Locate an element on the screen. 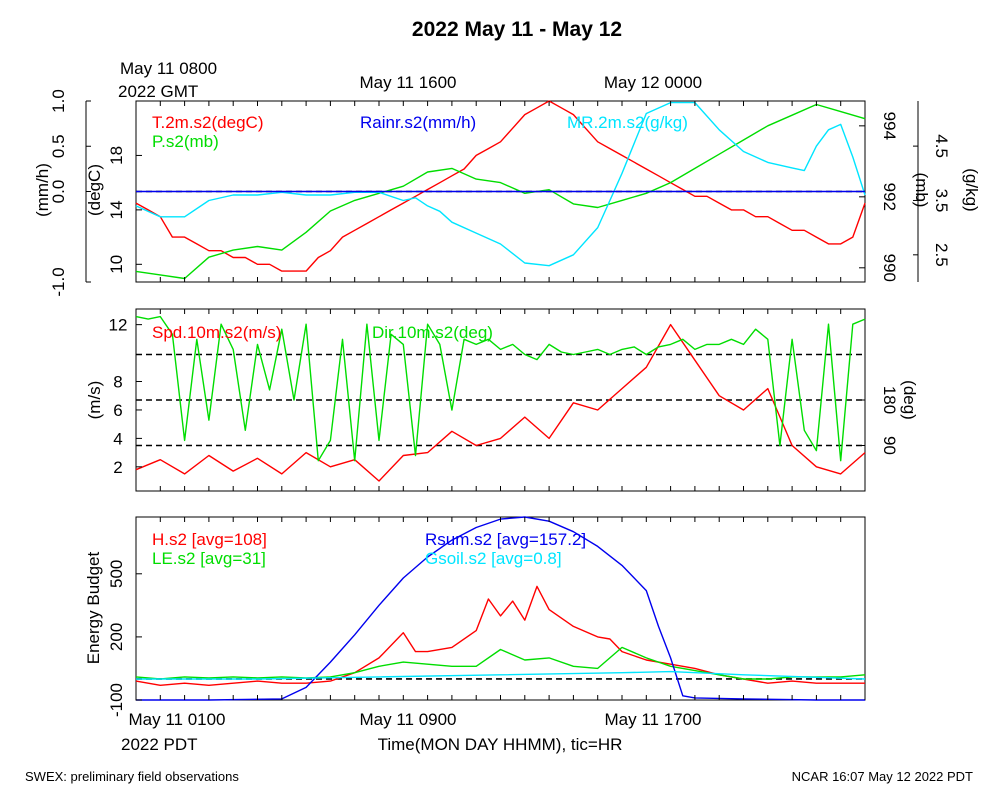 Image resolution: width=1000 pixels, height=800 pixels. series-line-dir is located at coordinates (500, 388).